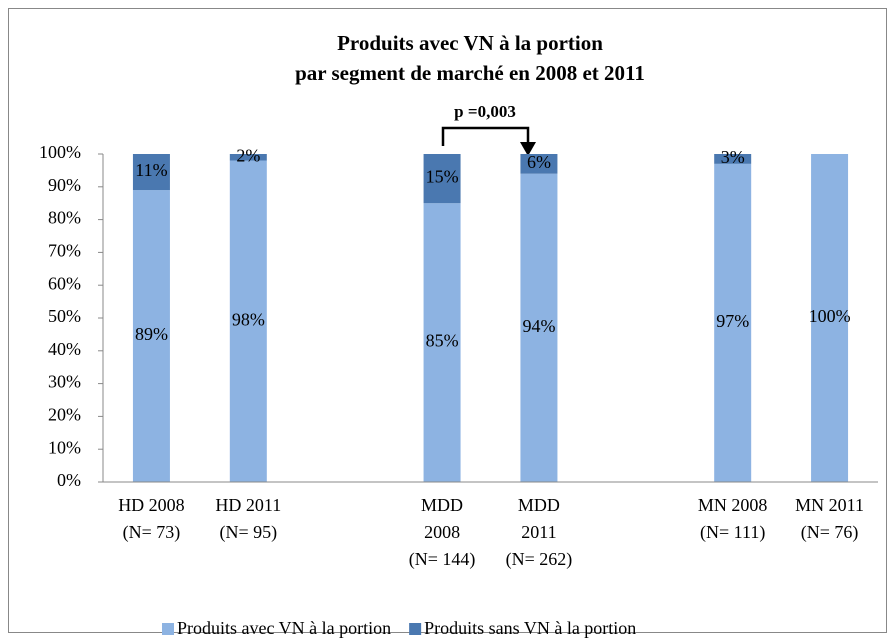 This screenshot has height=641, width=895. I want to click on data-label: 94%, so click(538, 326).